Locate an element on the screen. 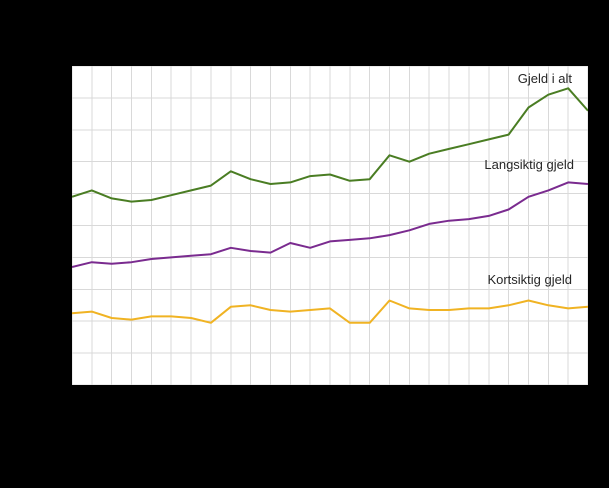  series-label-short-term: Kortsiktig gjeld is located at coordinates (529, 279).